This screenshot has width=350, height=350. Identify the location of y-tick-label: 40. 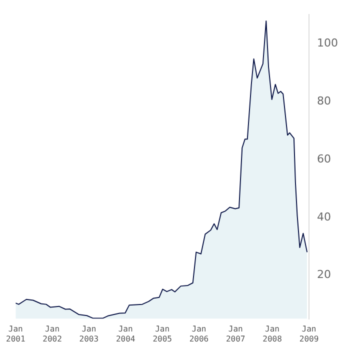
(324, 217).